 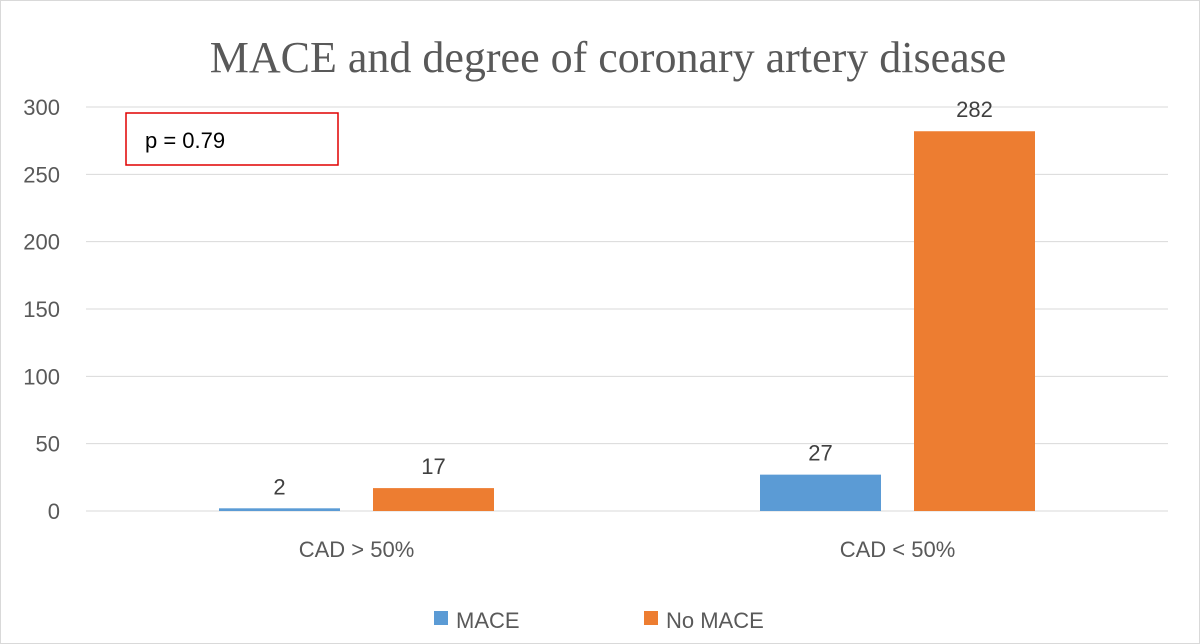 I want to click on x-category-label: CAD < 50%, so click(x=898, y=549).